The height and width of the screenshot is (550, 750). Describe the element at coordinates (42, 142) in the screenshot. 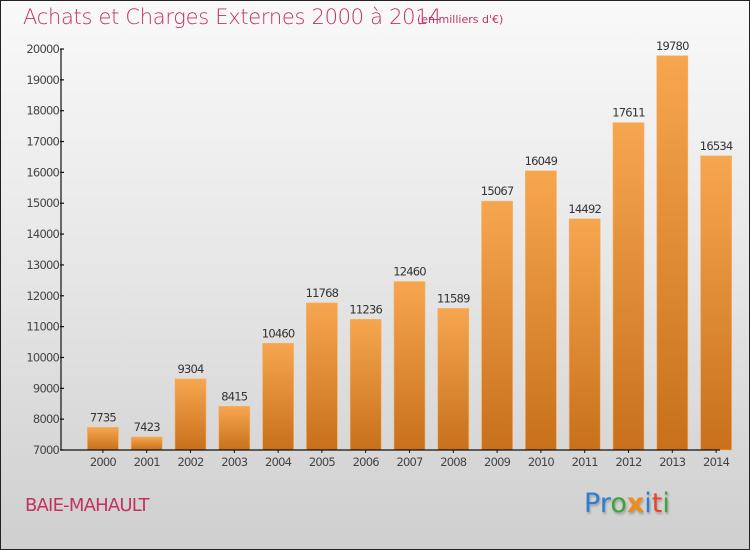

I see `y-tick-label: 17000` at that location.